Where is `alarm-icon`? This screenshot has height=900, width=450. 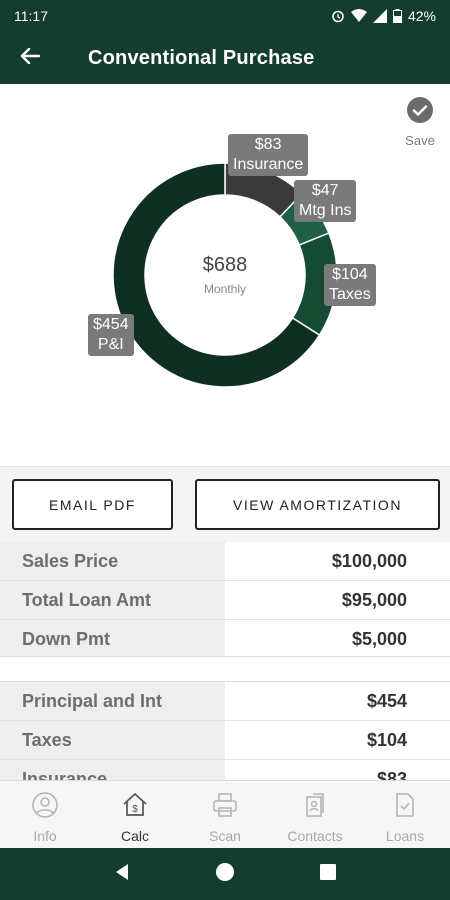 alarm-icon is located at coordinates (338, 16).